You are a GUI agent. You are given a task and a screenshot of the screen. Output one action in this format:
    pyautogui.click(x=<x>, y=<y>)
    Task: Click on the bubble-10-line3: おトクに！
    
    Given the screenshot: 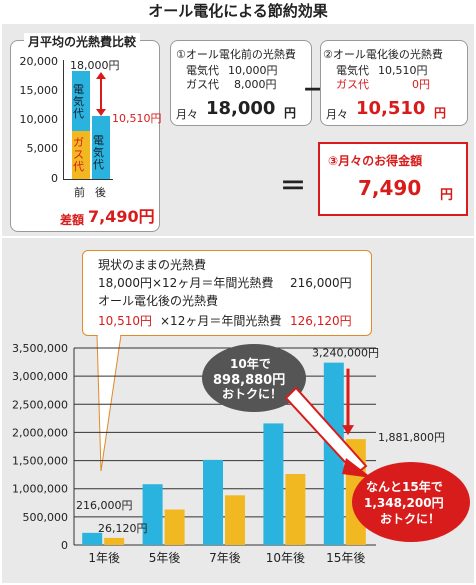 What is the action you would take?
    pyautogui.click(x=252, y=394)
    